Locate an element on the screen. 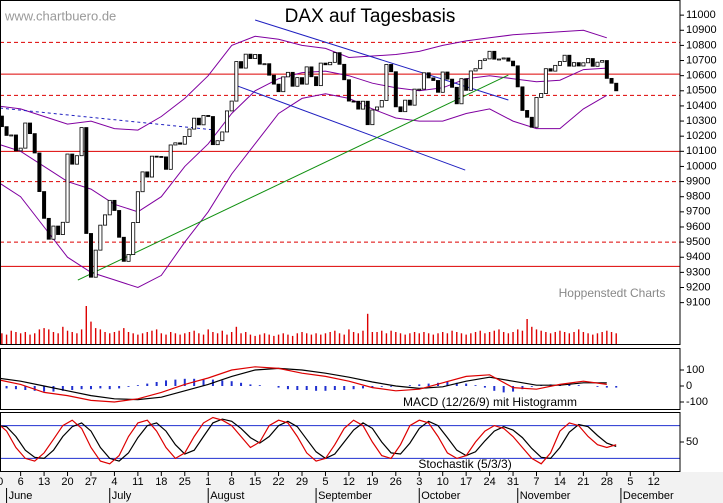 The height and width of the screenshot is (503, 723). x-tick-label: 12 is located at coordinates (349, 482).